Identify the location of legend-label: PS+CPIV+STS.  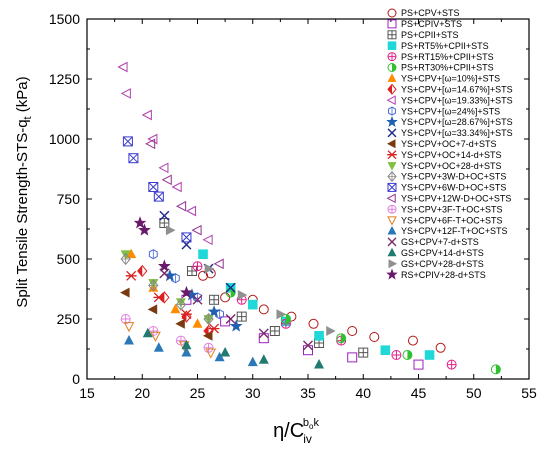
(431, 24).